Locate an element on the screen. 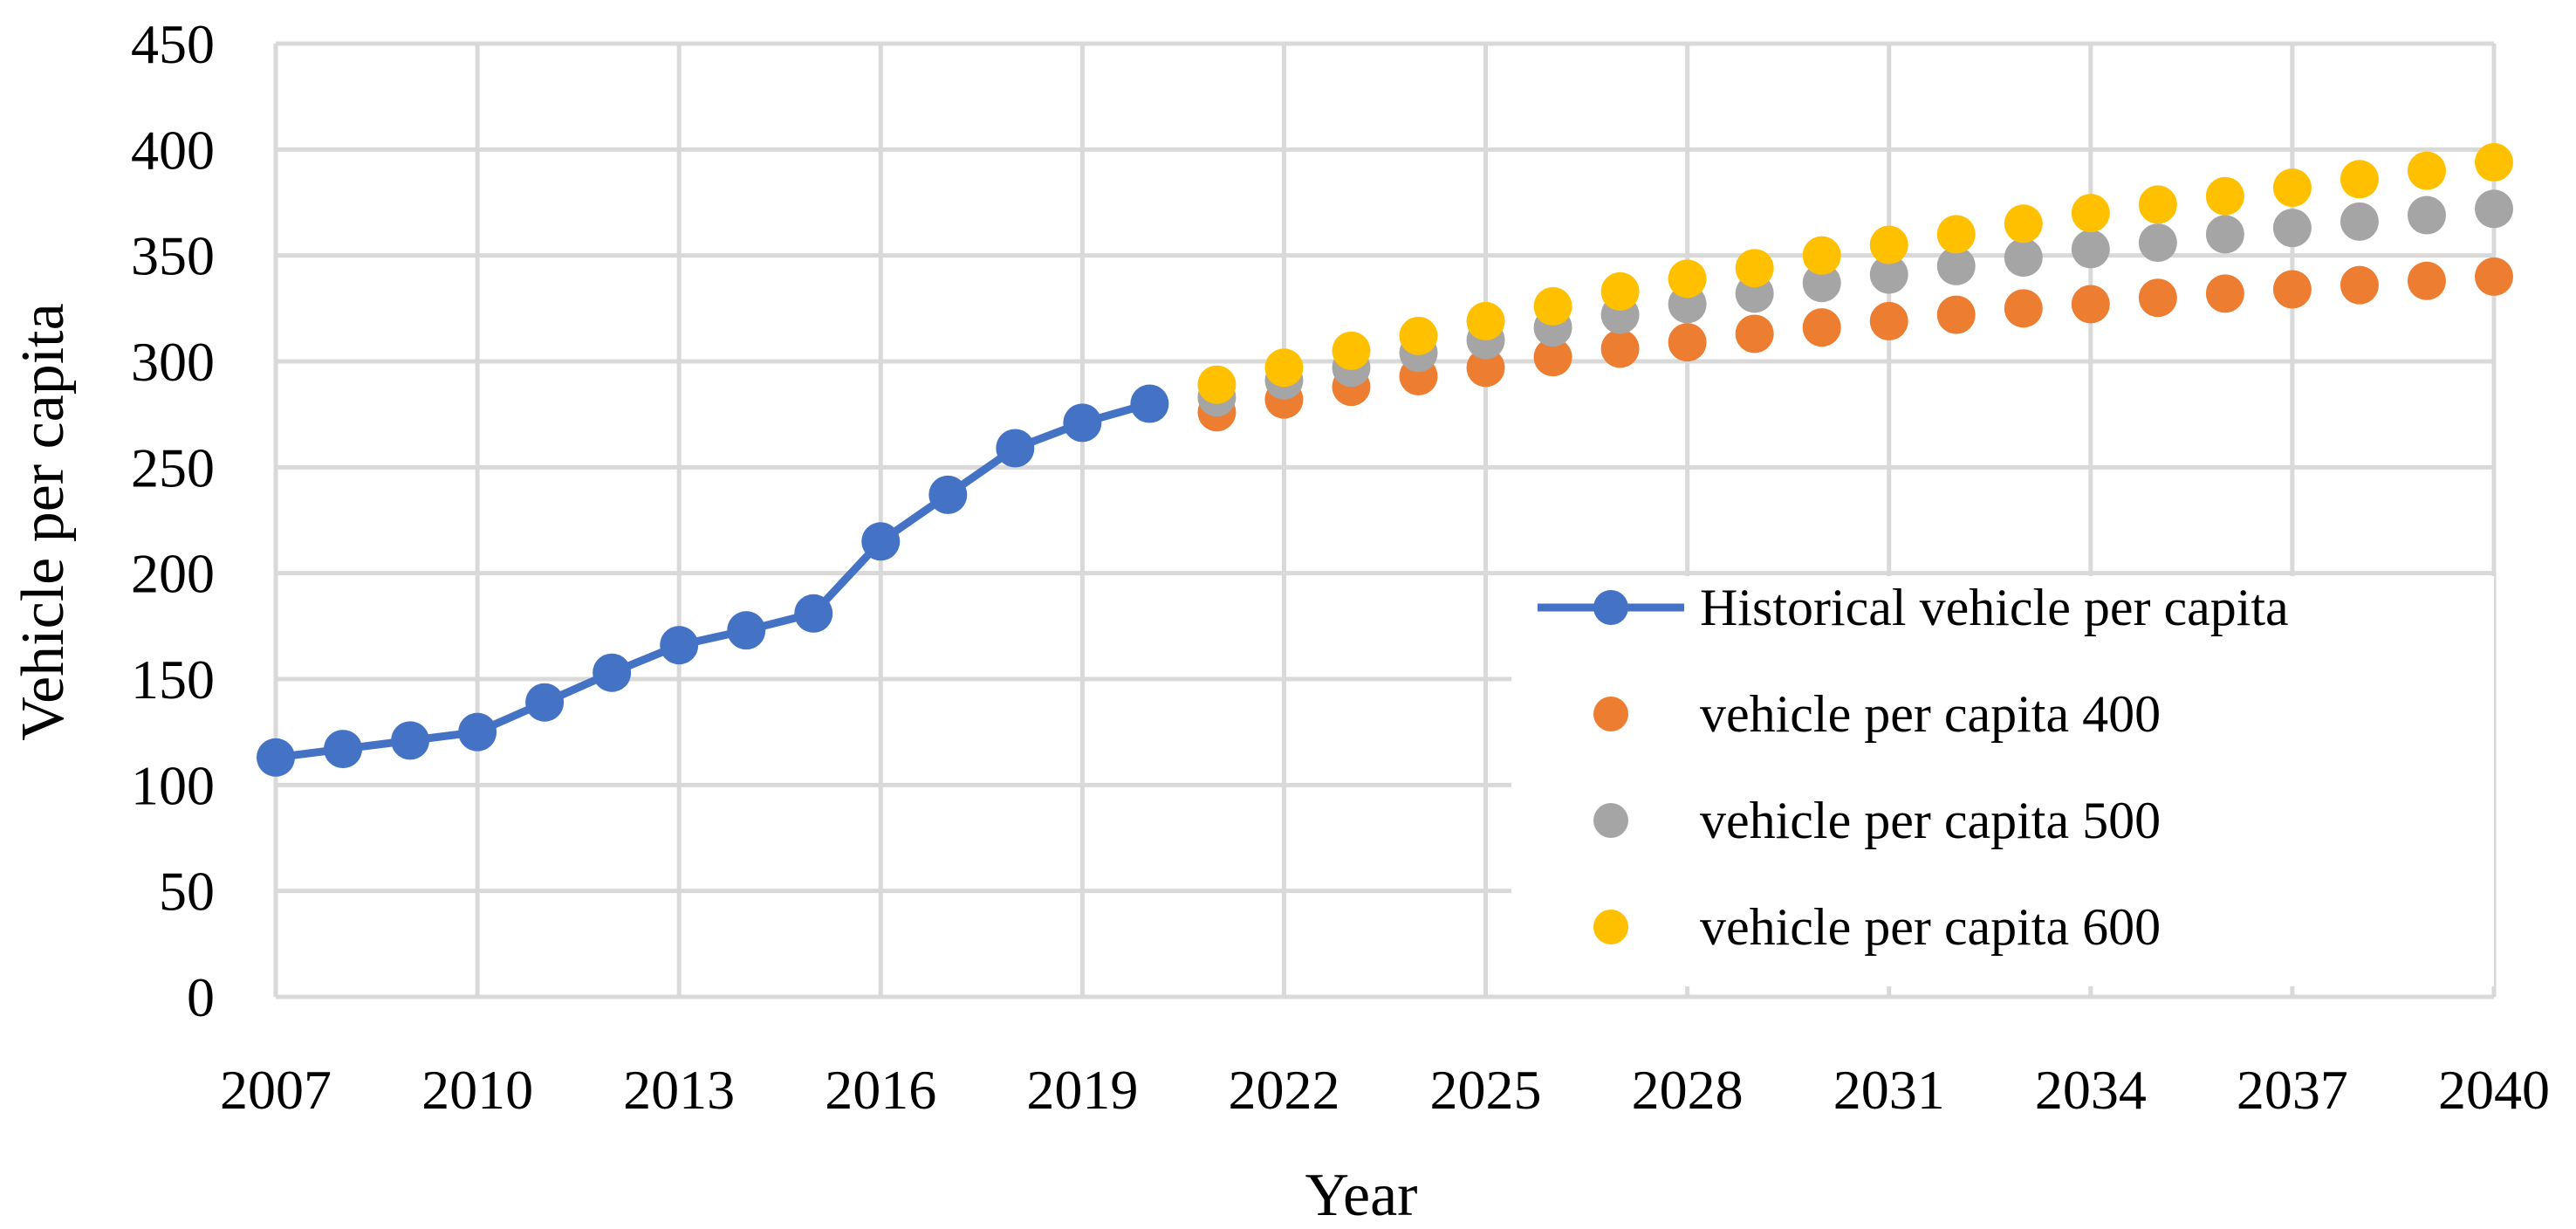  y-tick-label: 350 is located at coordinates (173, 256).